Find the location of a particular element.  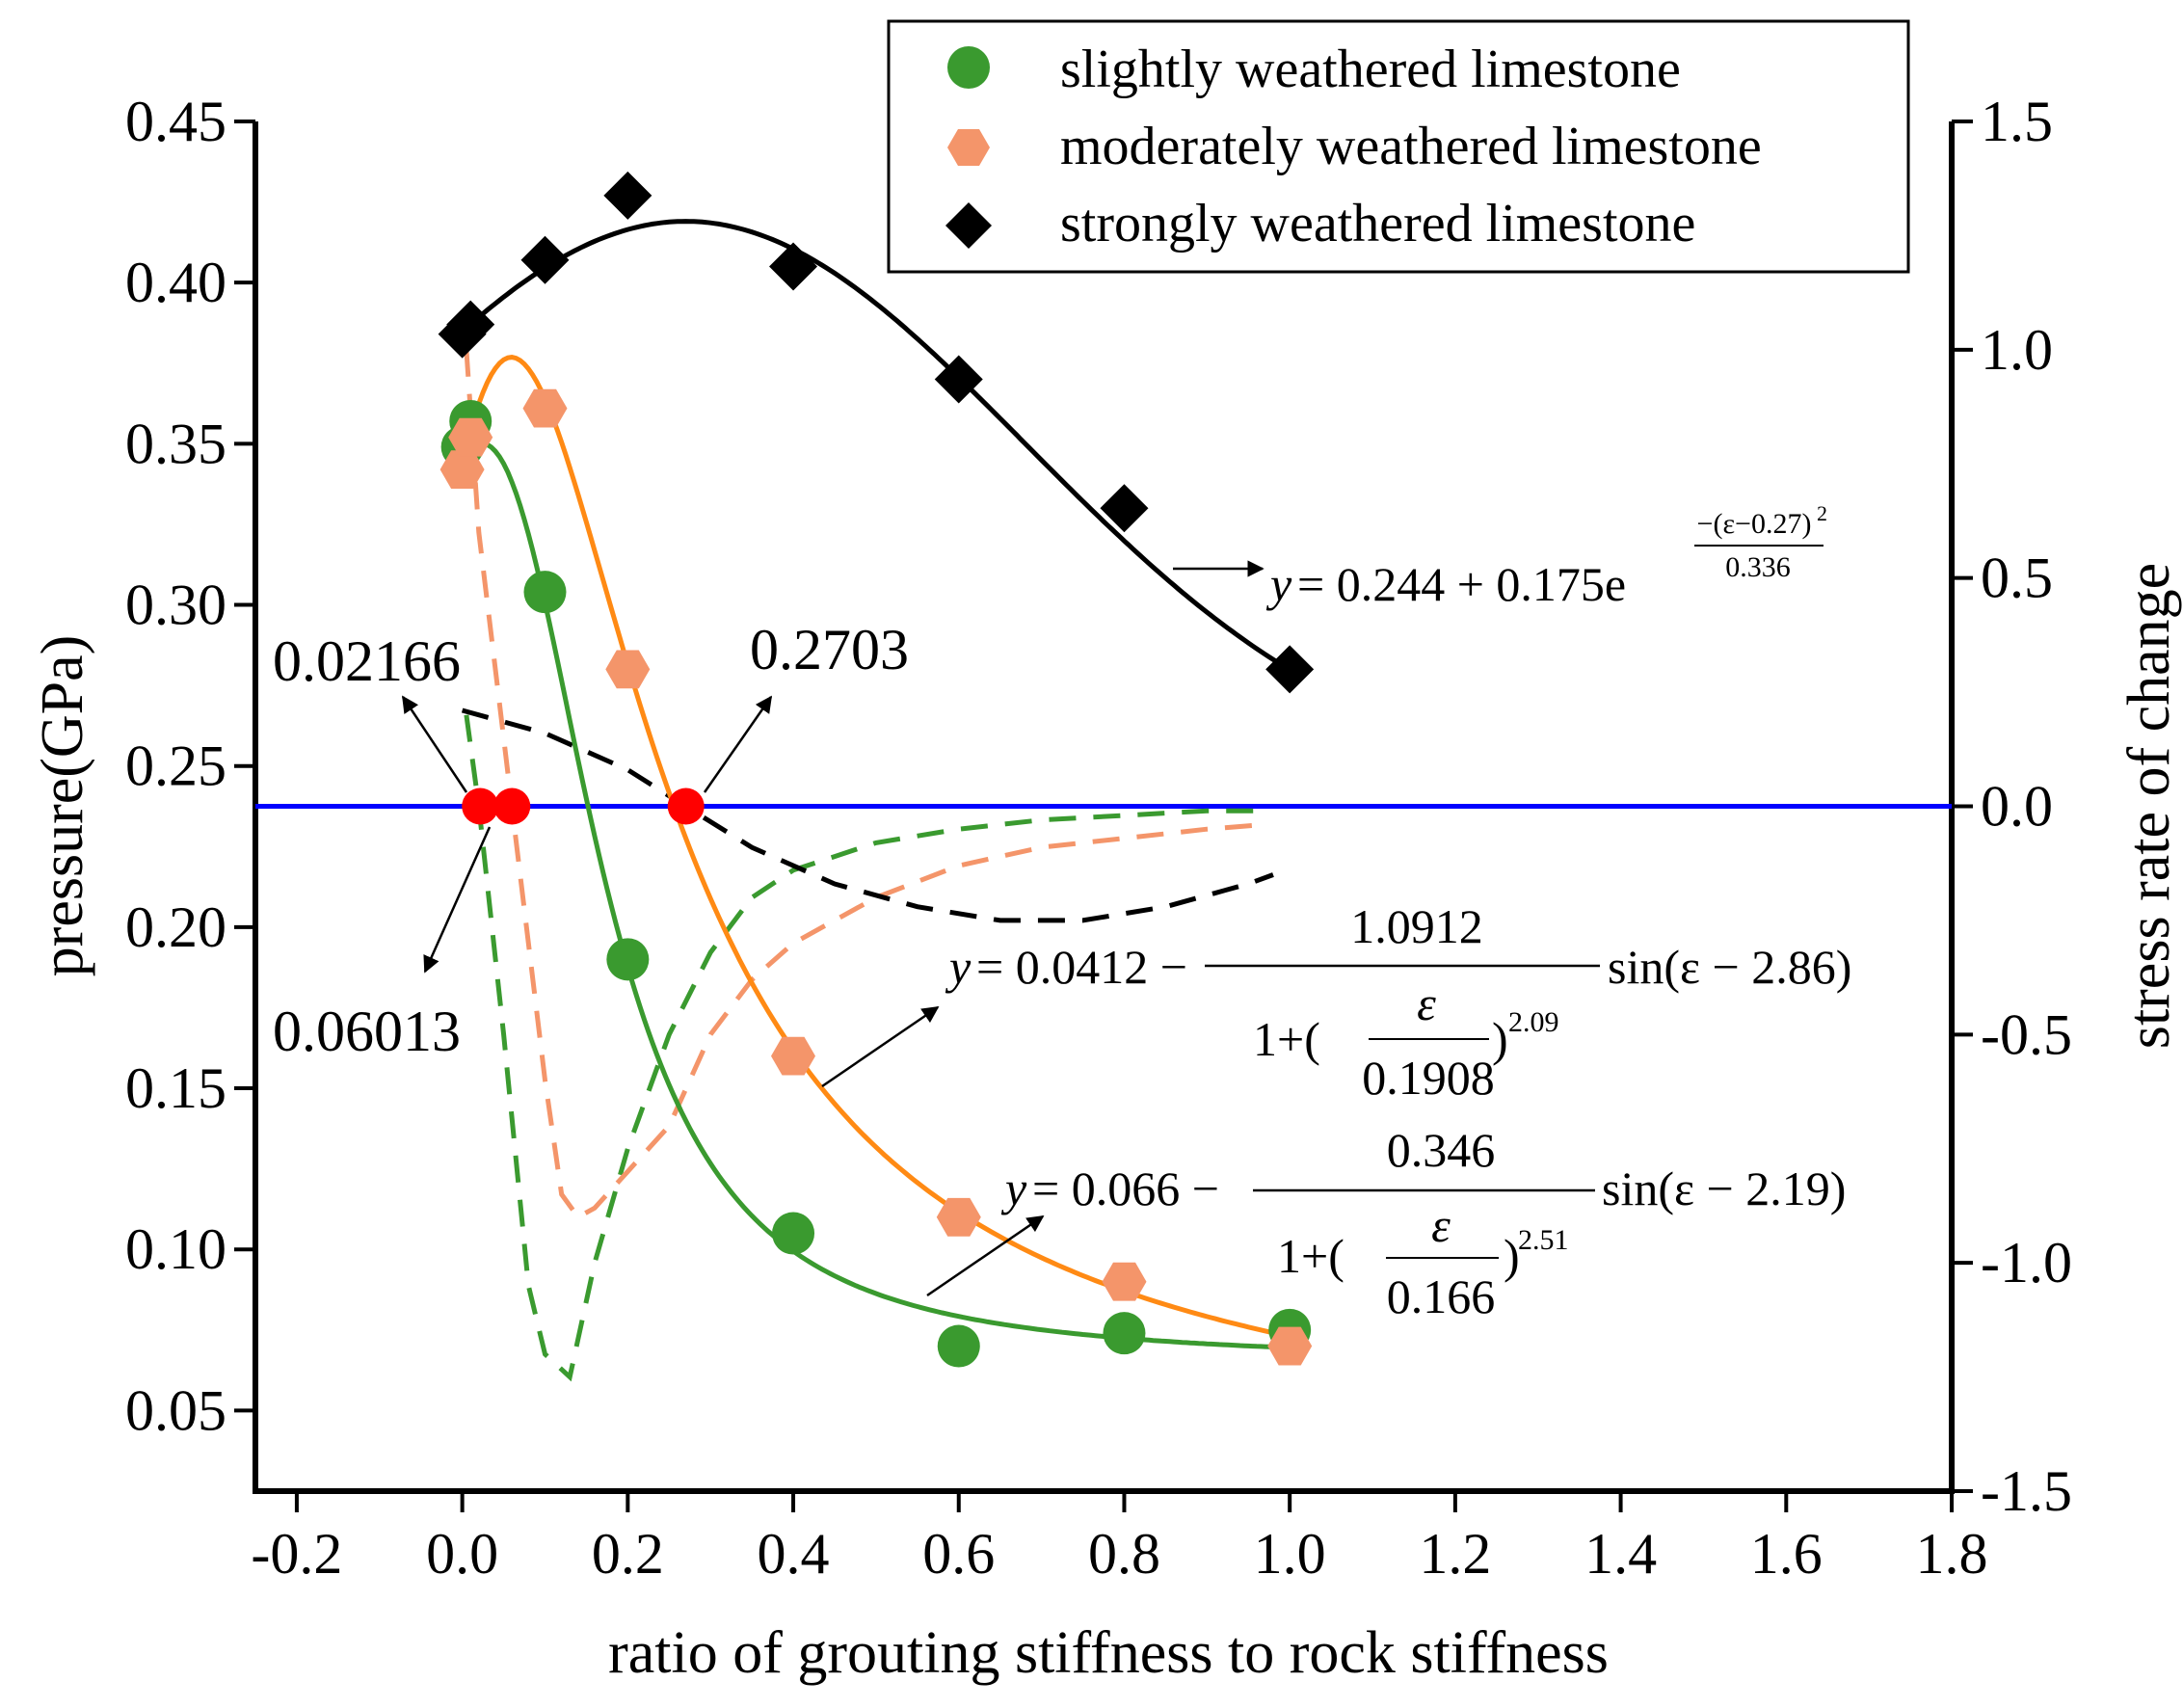

annotation-02166: 0.02166 is located at coordinates (367, 661).